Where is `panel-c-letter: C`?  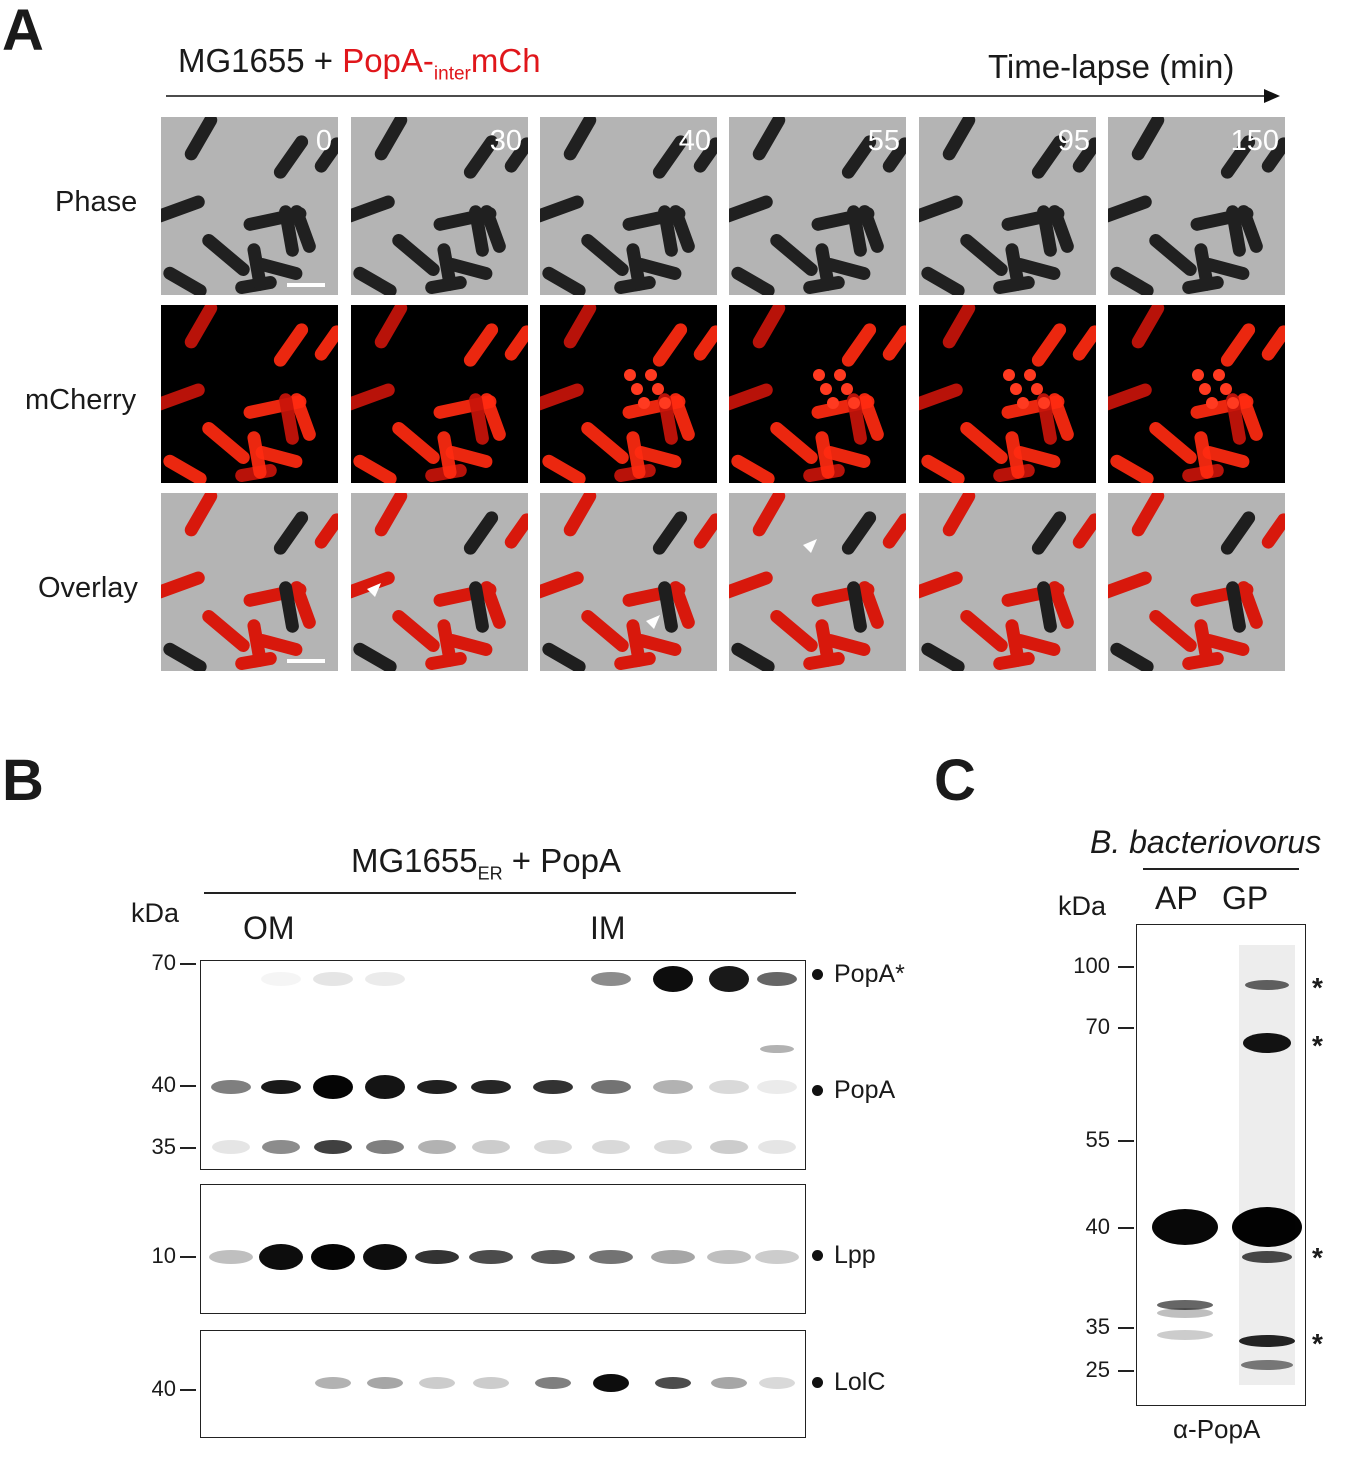 panel-c-letter: C is located at coordinates (955, 780).